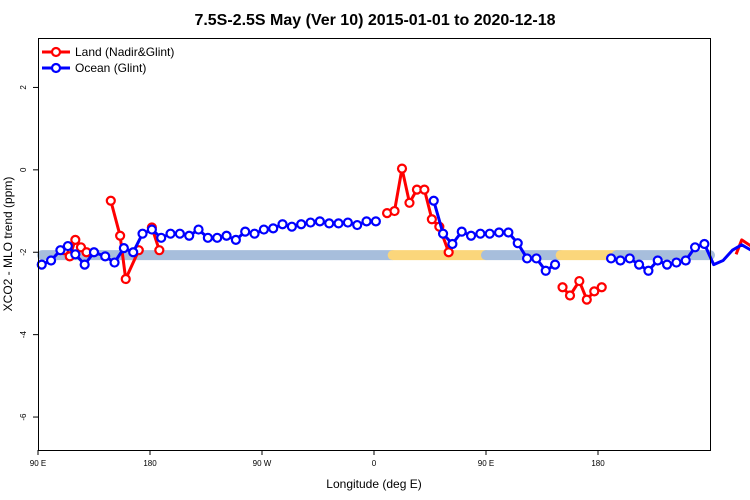 The height and width of the screenshot is (500, 750). I want to click on y-tick-label: -4, so click(23, 335).